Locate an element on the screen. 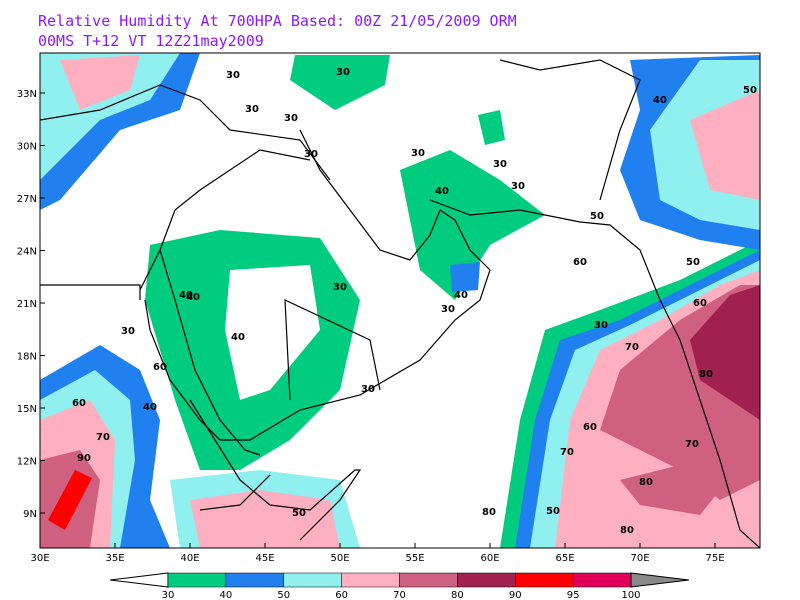  lon-label: 75E is located at coordinates (714, 558).